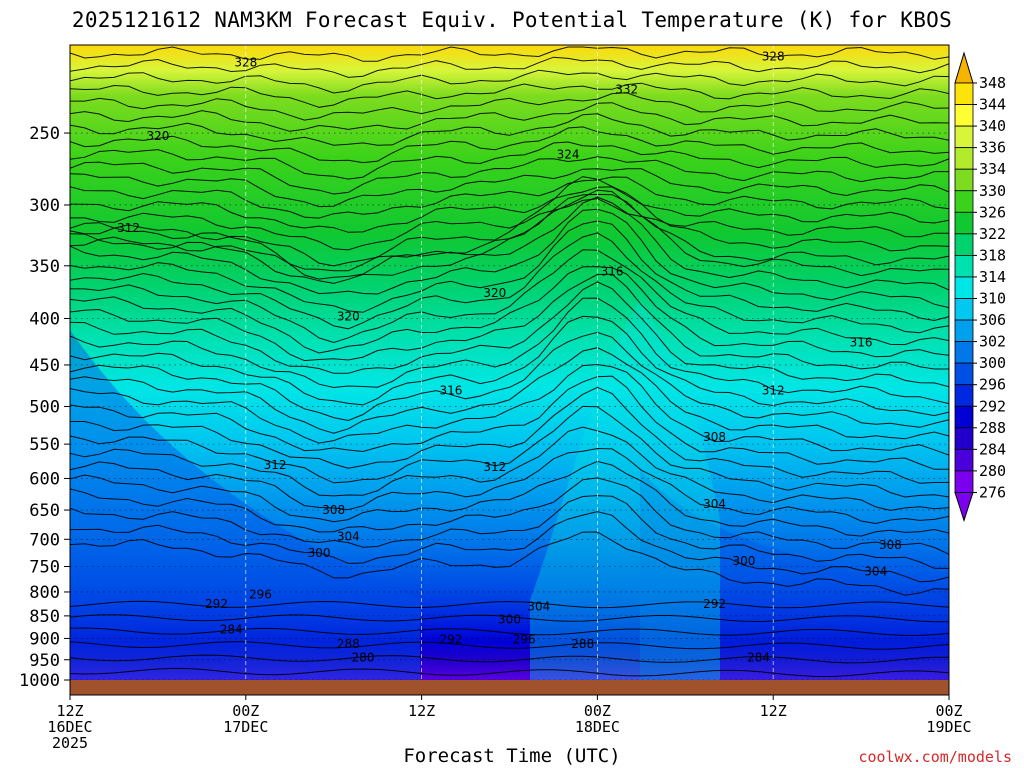  Describe the element at coordinates (992, 148) in the screenshot. I see `colorbar-label-336: 336` at that location.